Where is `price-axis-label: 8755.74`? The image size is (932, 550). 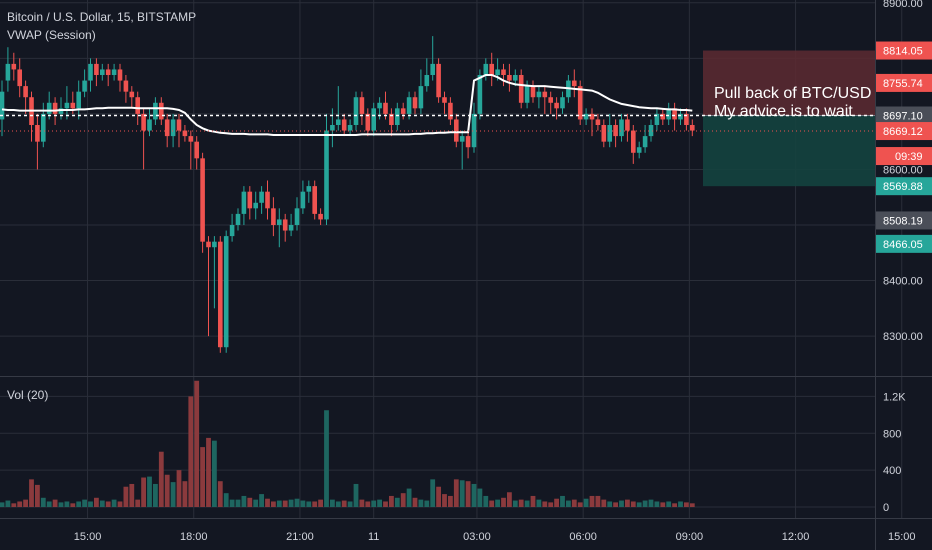
price-axis-label: 8755.74 is located at coordinates (903, 84).